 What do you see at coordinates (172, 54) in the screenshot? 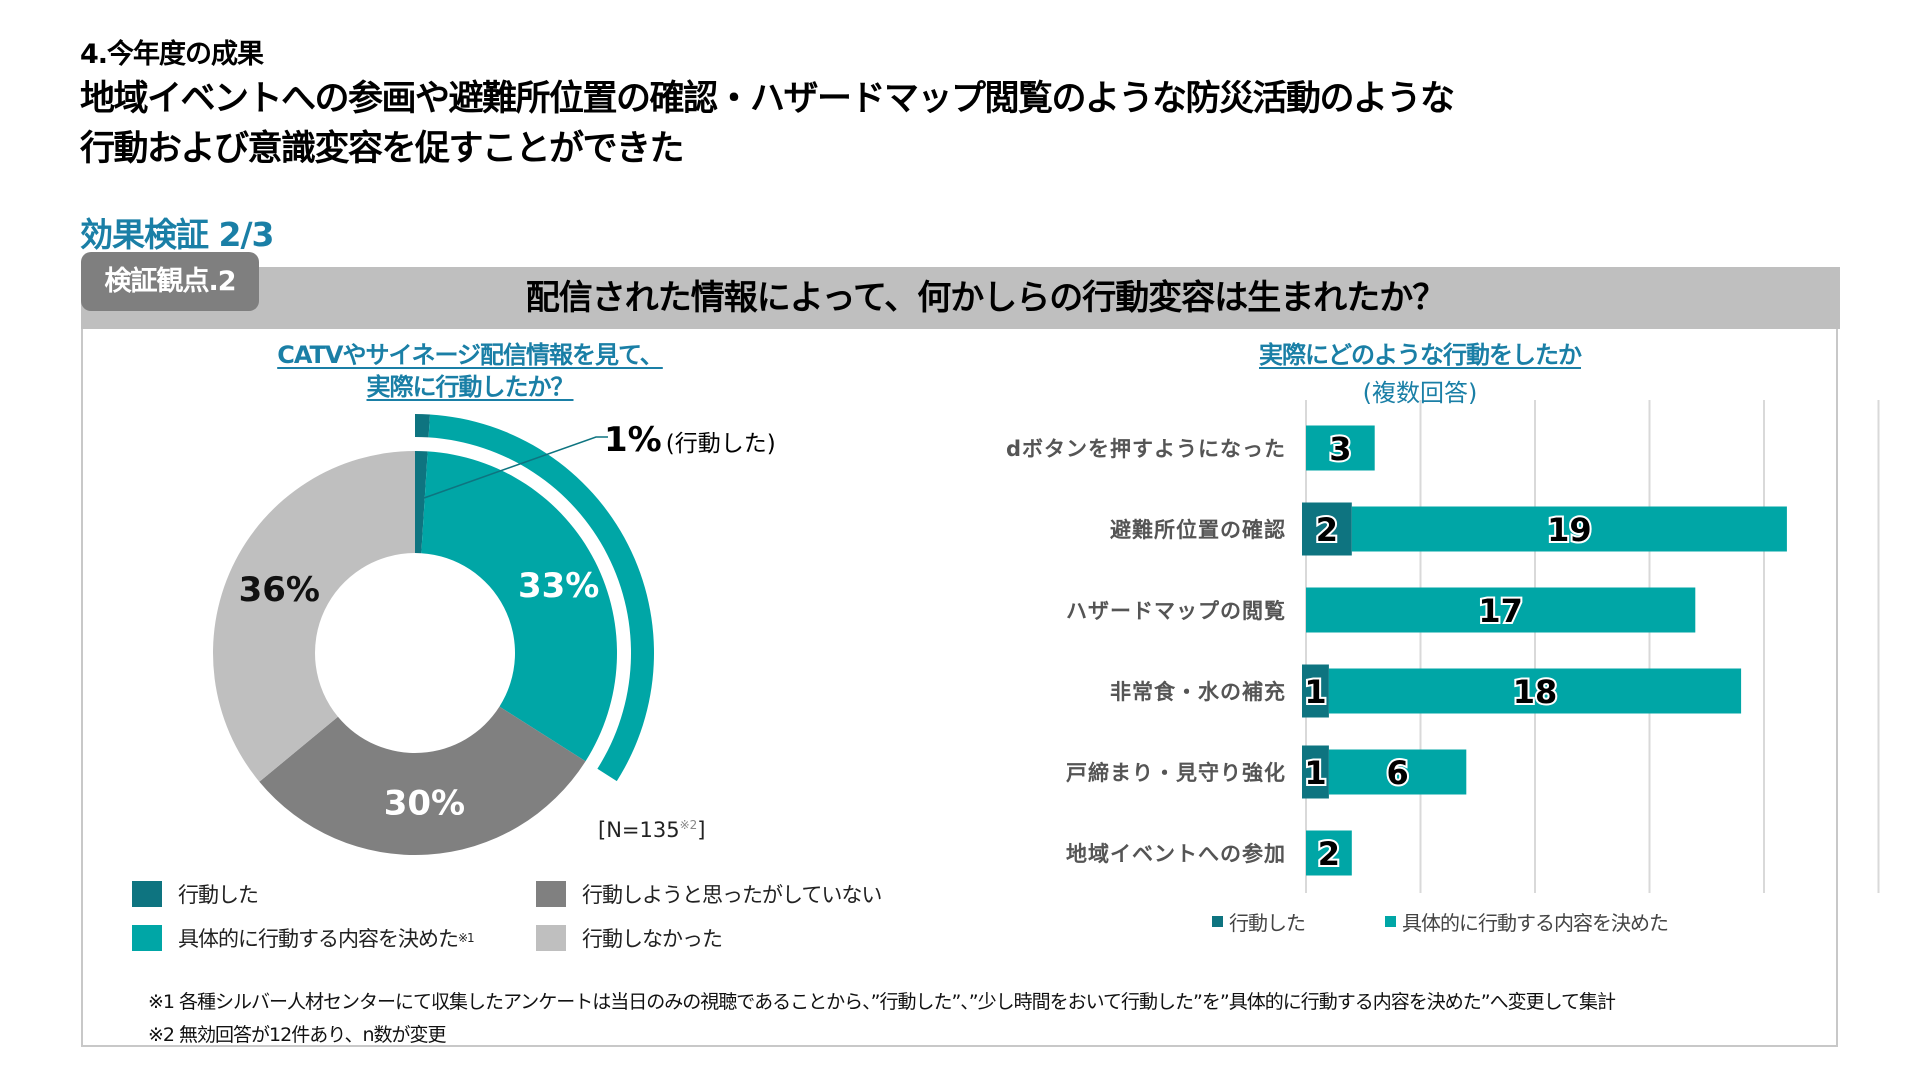
I see `section-label: 4.今年度の成果` at bounding box center [172, 54].